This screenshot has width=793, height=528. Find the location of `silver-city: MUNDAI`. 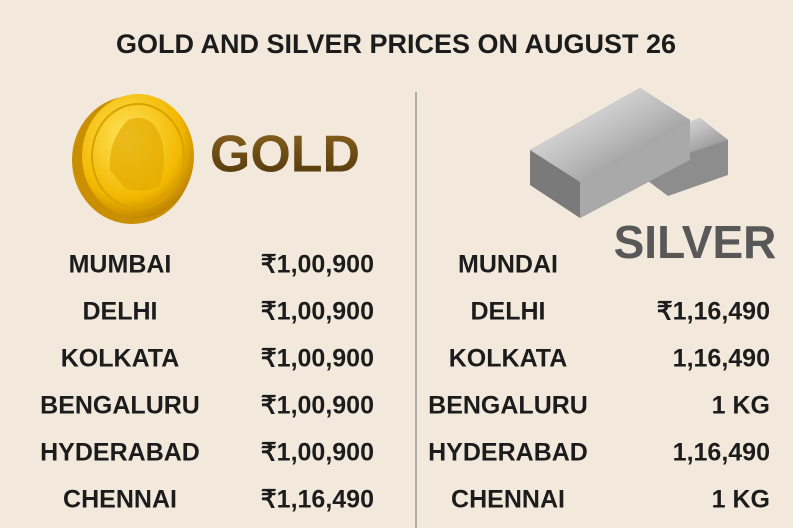

silver-city: MUNDAI is located at coordinates (508, 265).